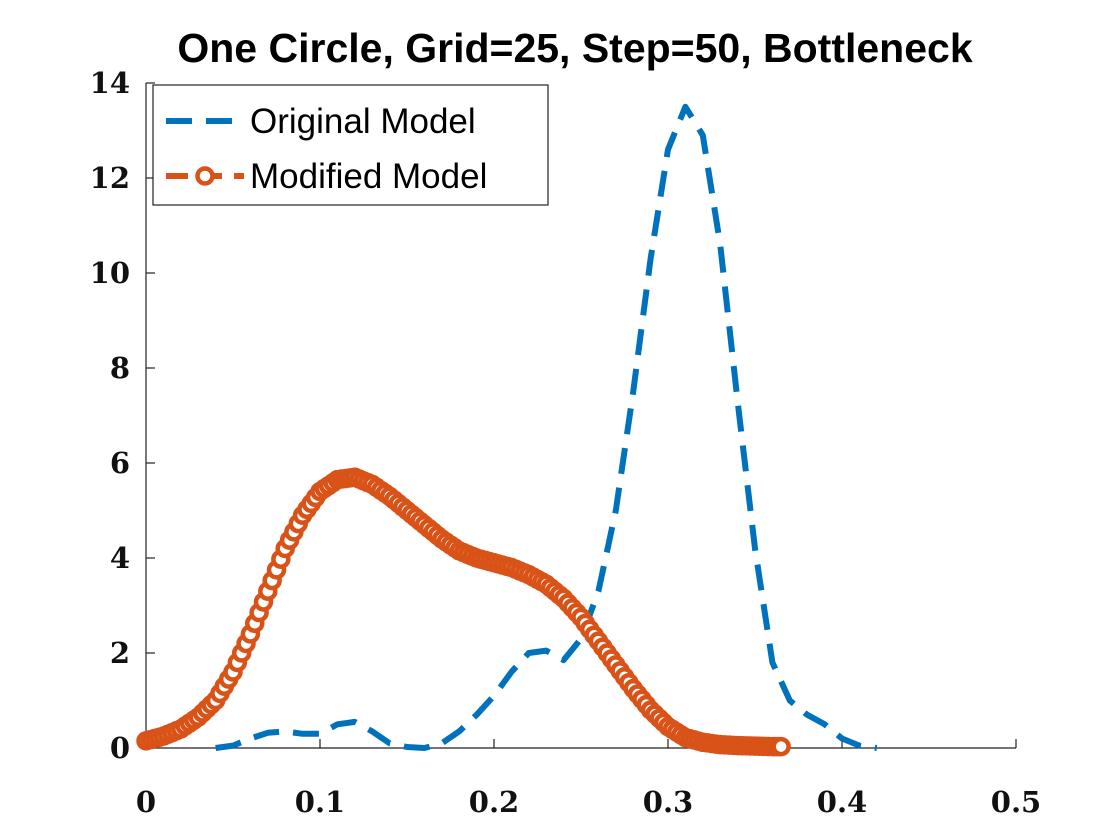 The height and width of the screenshot is (840, 1120). What do you see at coordinates (1016, 802) in the screenshot?
I see `x-tick-label: 0.5` at bounding box center [1016, 802].